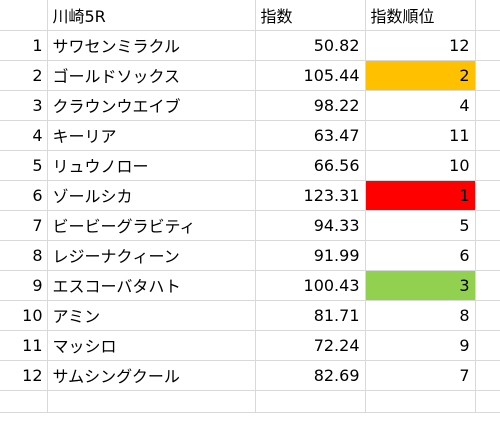  Describe the element at coordinates (420, 15) in the screenshot. I see `header-index-rank: 指数順位` at that location.